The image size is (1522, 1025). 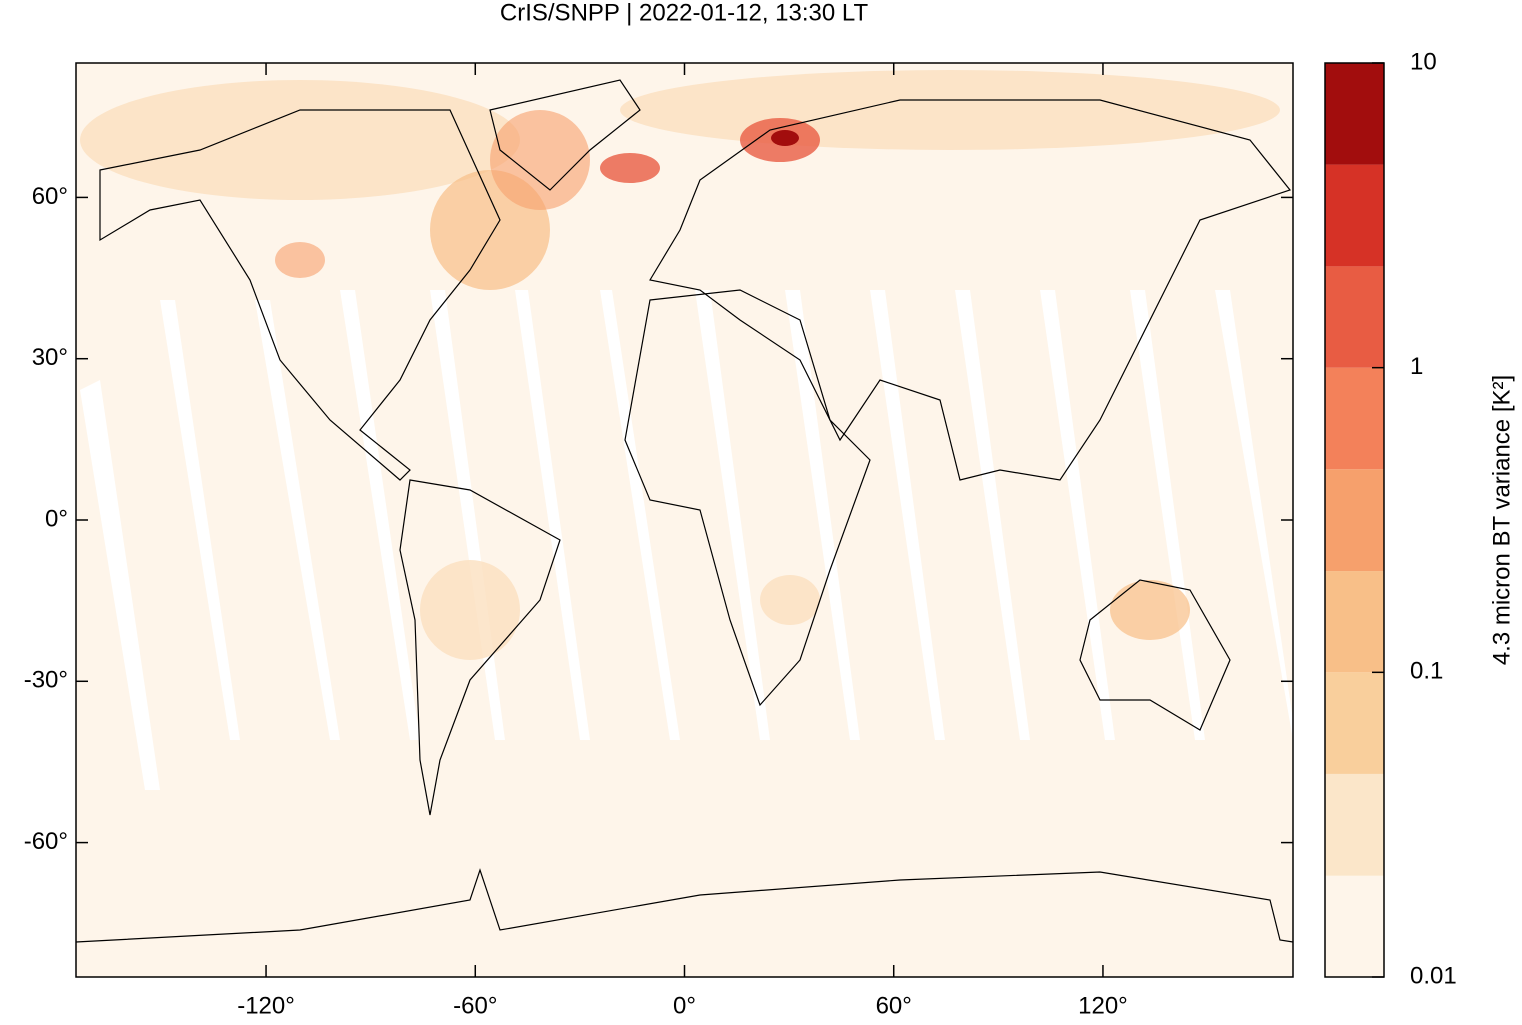 I want to click on y-tick-label: 60°, so click(x=50, y=196).